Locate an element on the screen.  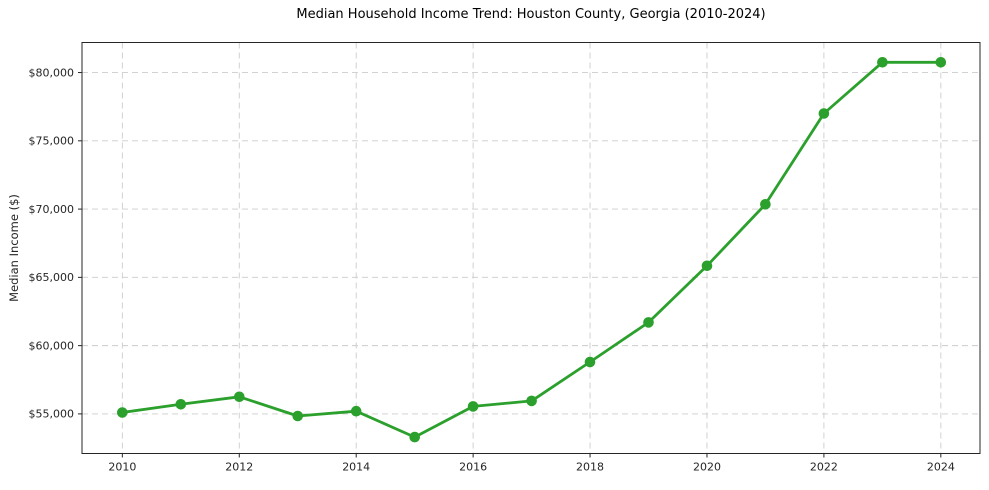
x-tick-label: 2016 is located at coordinates (473, 467).